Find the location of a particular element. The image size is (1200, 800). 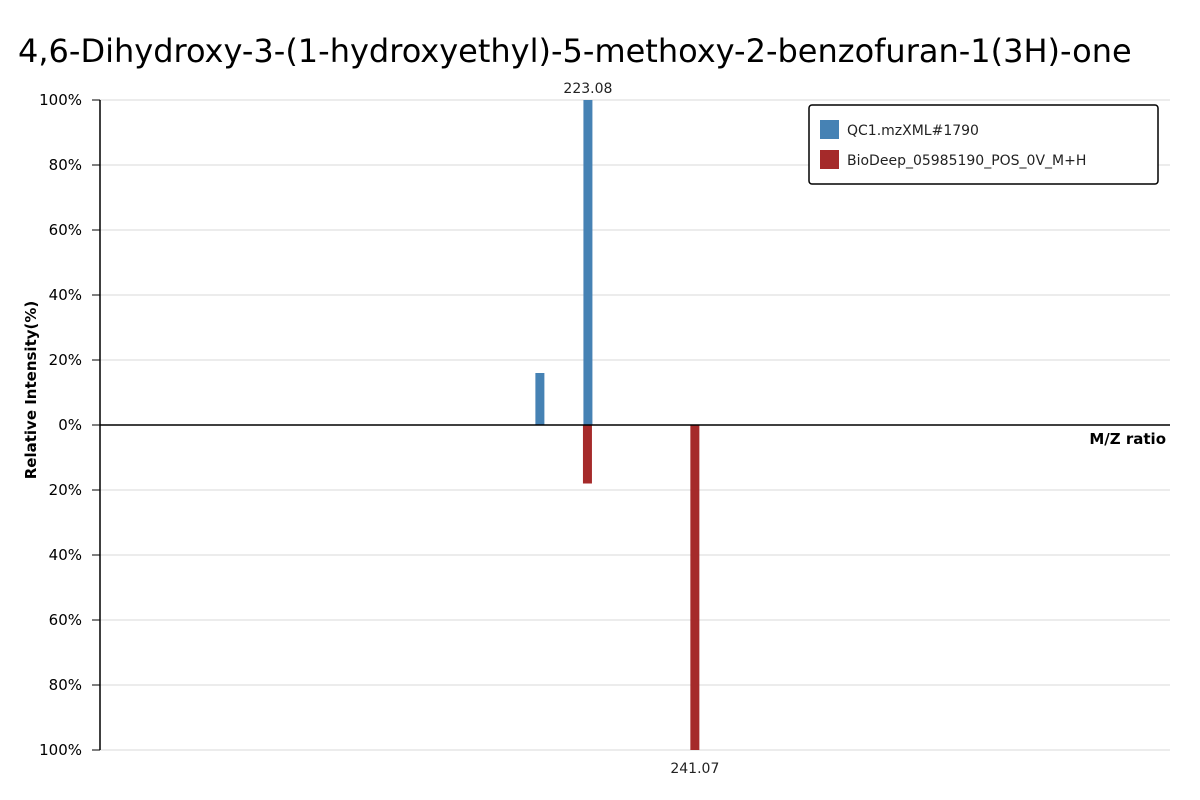

y-axis-label: Relative Intensity(%) is located at coordinates (31, 390).